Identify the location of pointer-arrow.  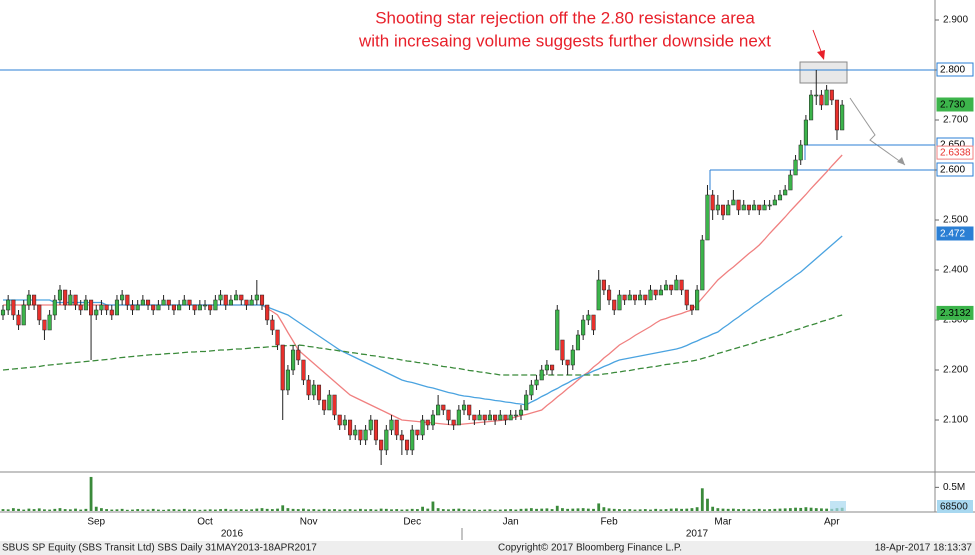
(817, 42).